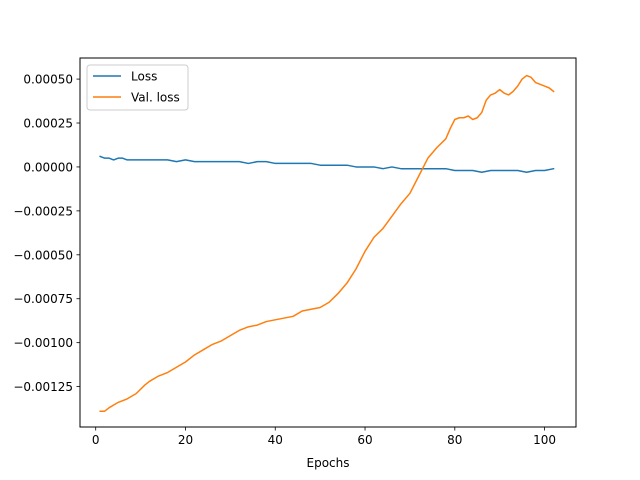  I want to click on legend-label: Loss, so click(144, 77).